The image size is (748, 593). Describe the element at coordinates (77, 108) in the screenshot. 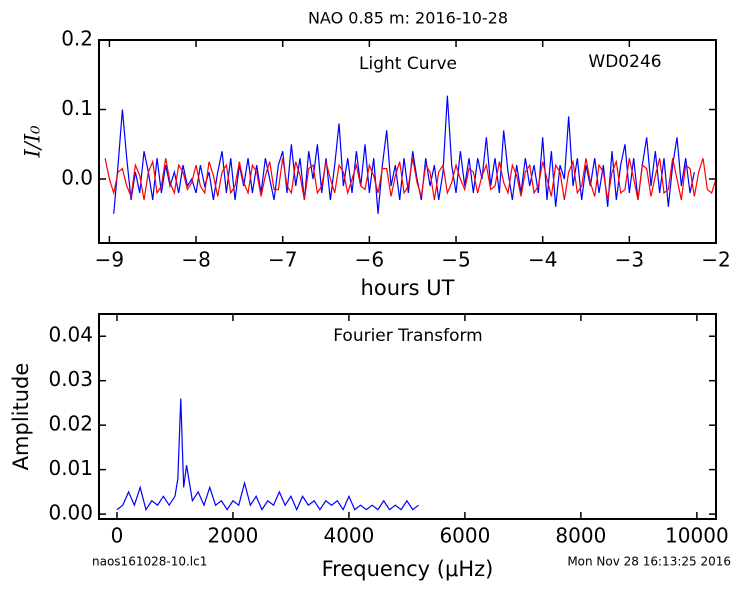

I see `y-tick-label: 0.1` at that location.